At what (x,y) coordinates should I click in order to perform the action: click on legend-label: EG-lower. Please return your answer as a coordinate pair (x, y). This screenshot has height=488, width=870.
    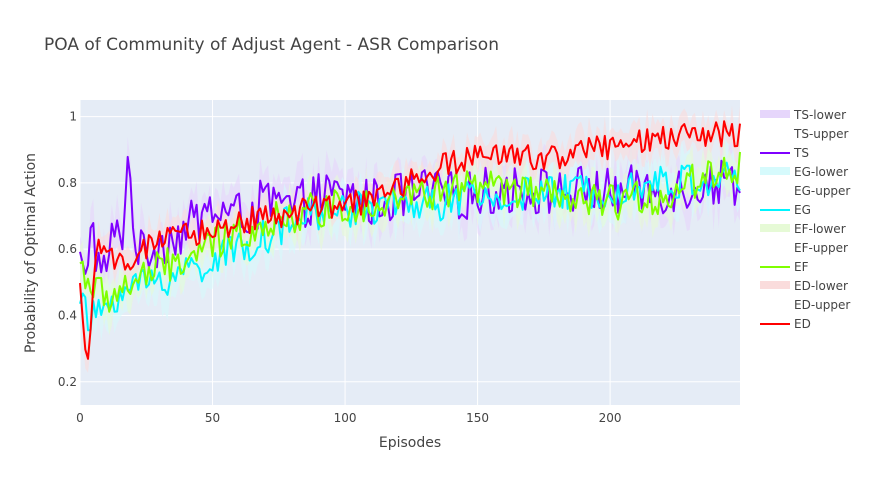
    Looking at the image, I should click on (821, 172).